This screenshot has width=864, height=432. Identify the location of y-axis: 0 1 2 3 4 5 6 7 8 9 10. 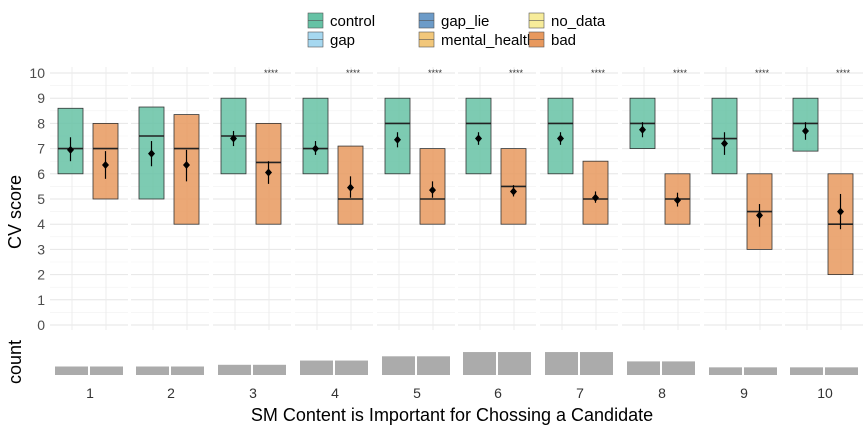
(37, 199).